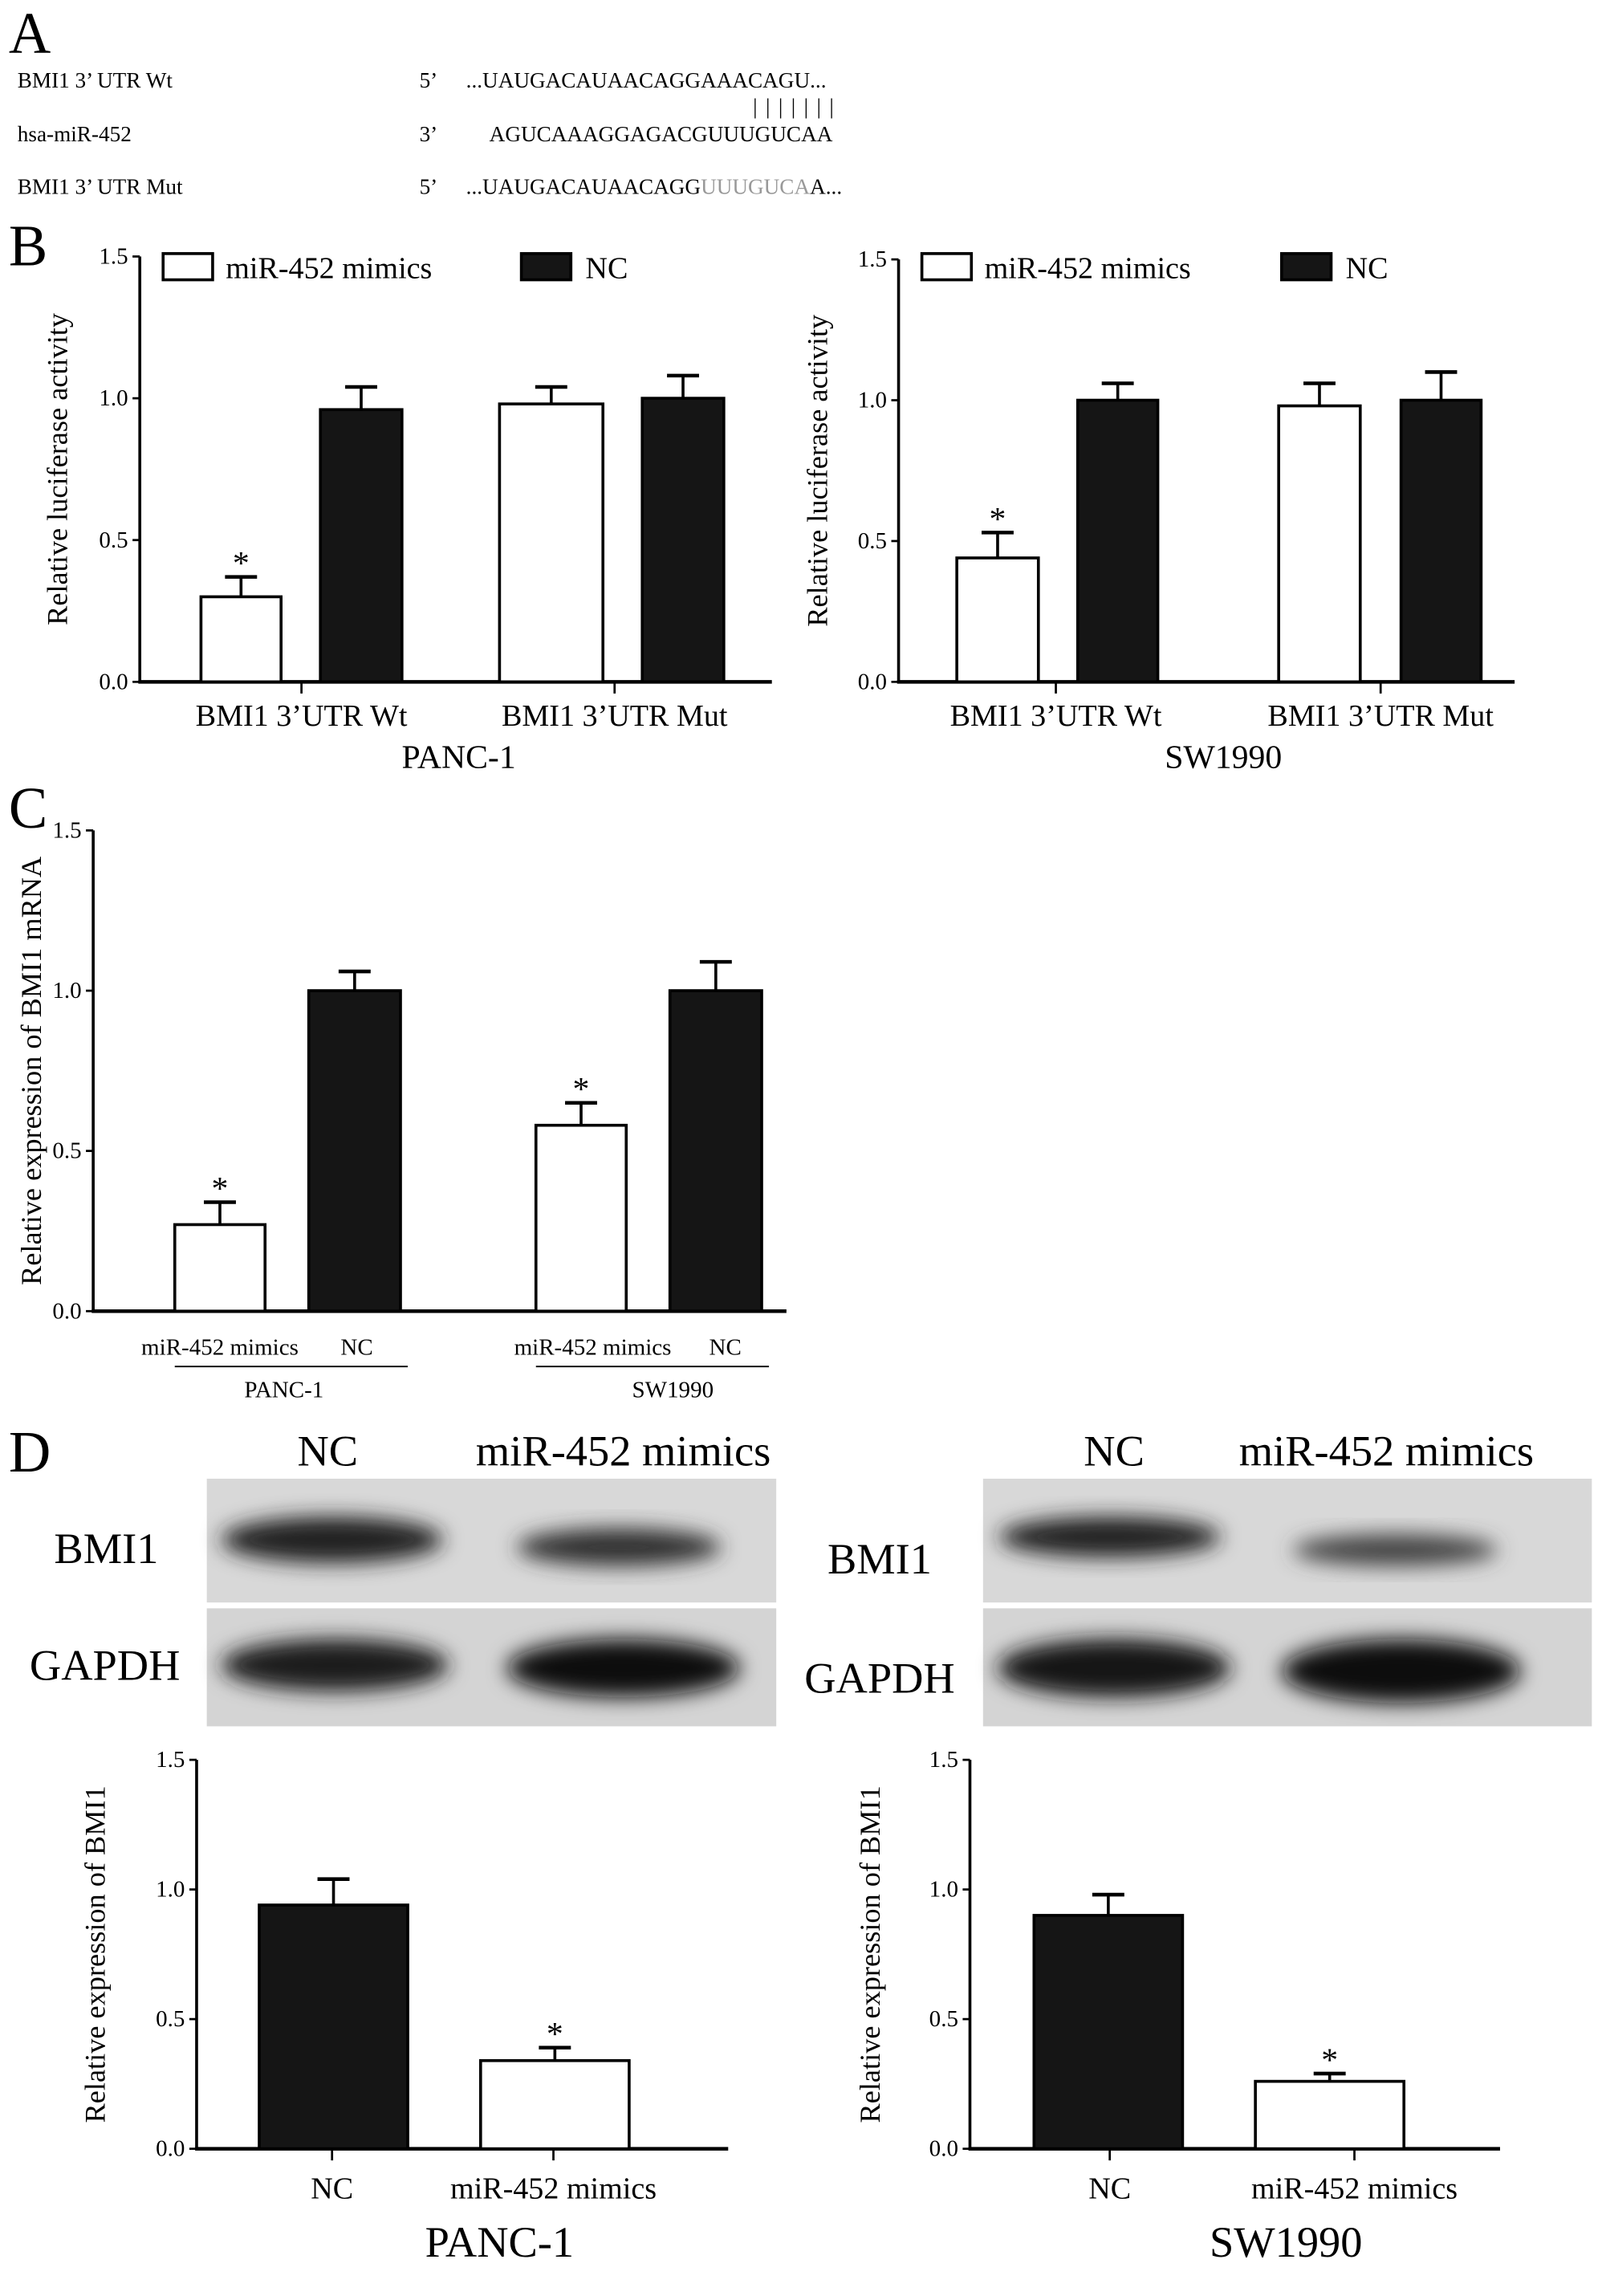 The image size is (1602, 2296). Describe the element at coordinates (429, 80) in the screenshot. I see `seq-end-wt: 5’` at that location.